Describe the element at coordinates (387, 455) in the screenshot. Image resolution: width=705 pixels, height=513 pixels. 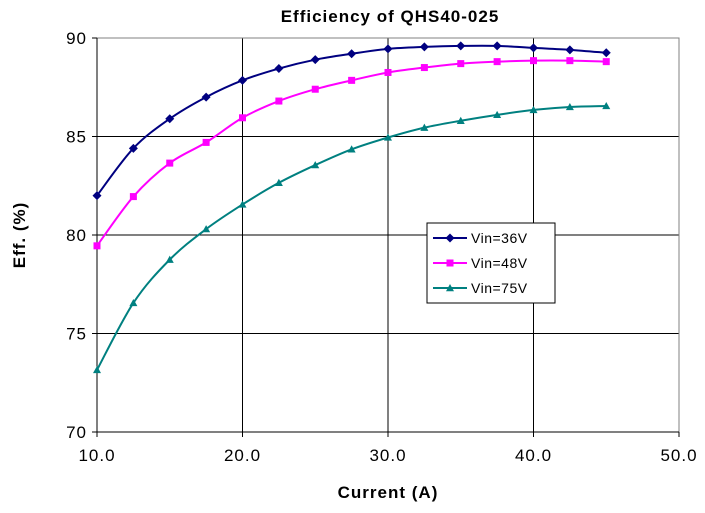
I see `x-tick-label: 30.0` at that location.